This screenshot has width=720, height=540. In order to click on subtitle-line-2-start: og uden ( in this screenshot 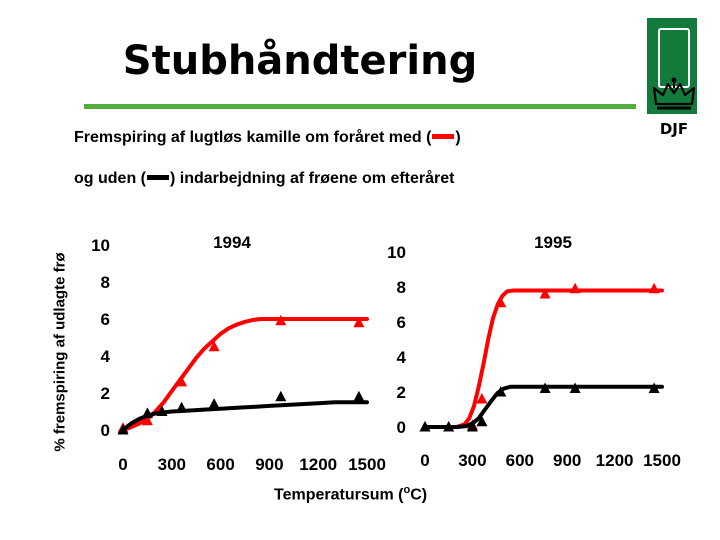, I will do `click(110, 178)`.